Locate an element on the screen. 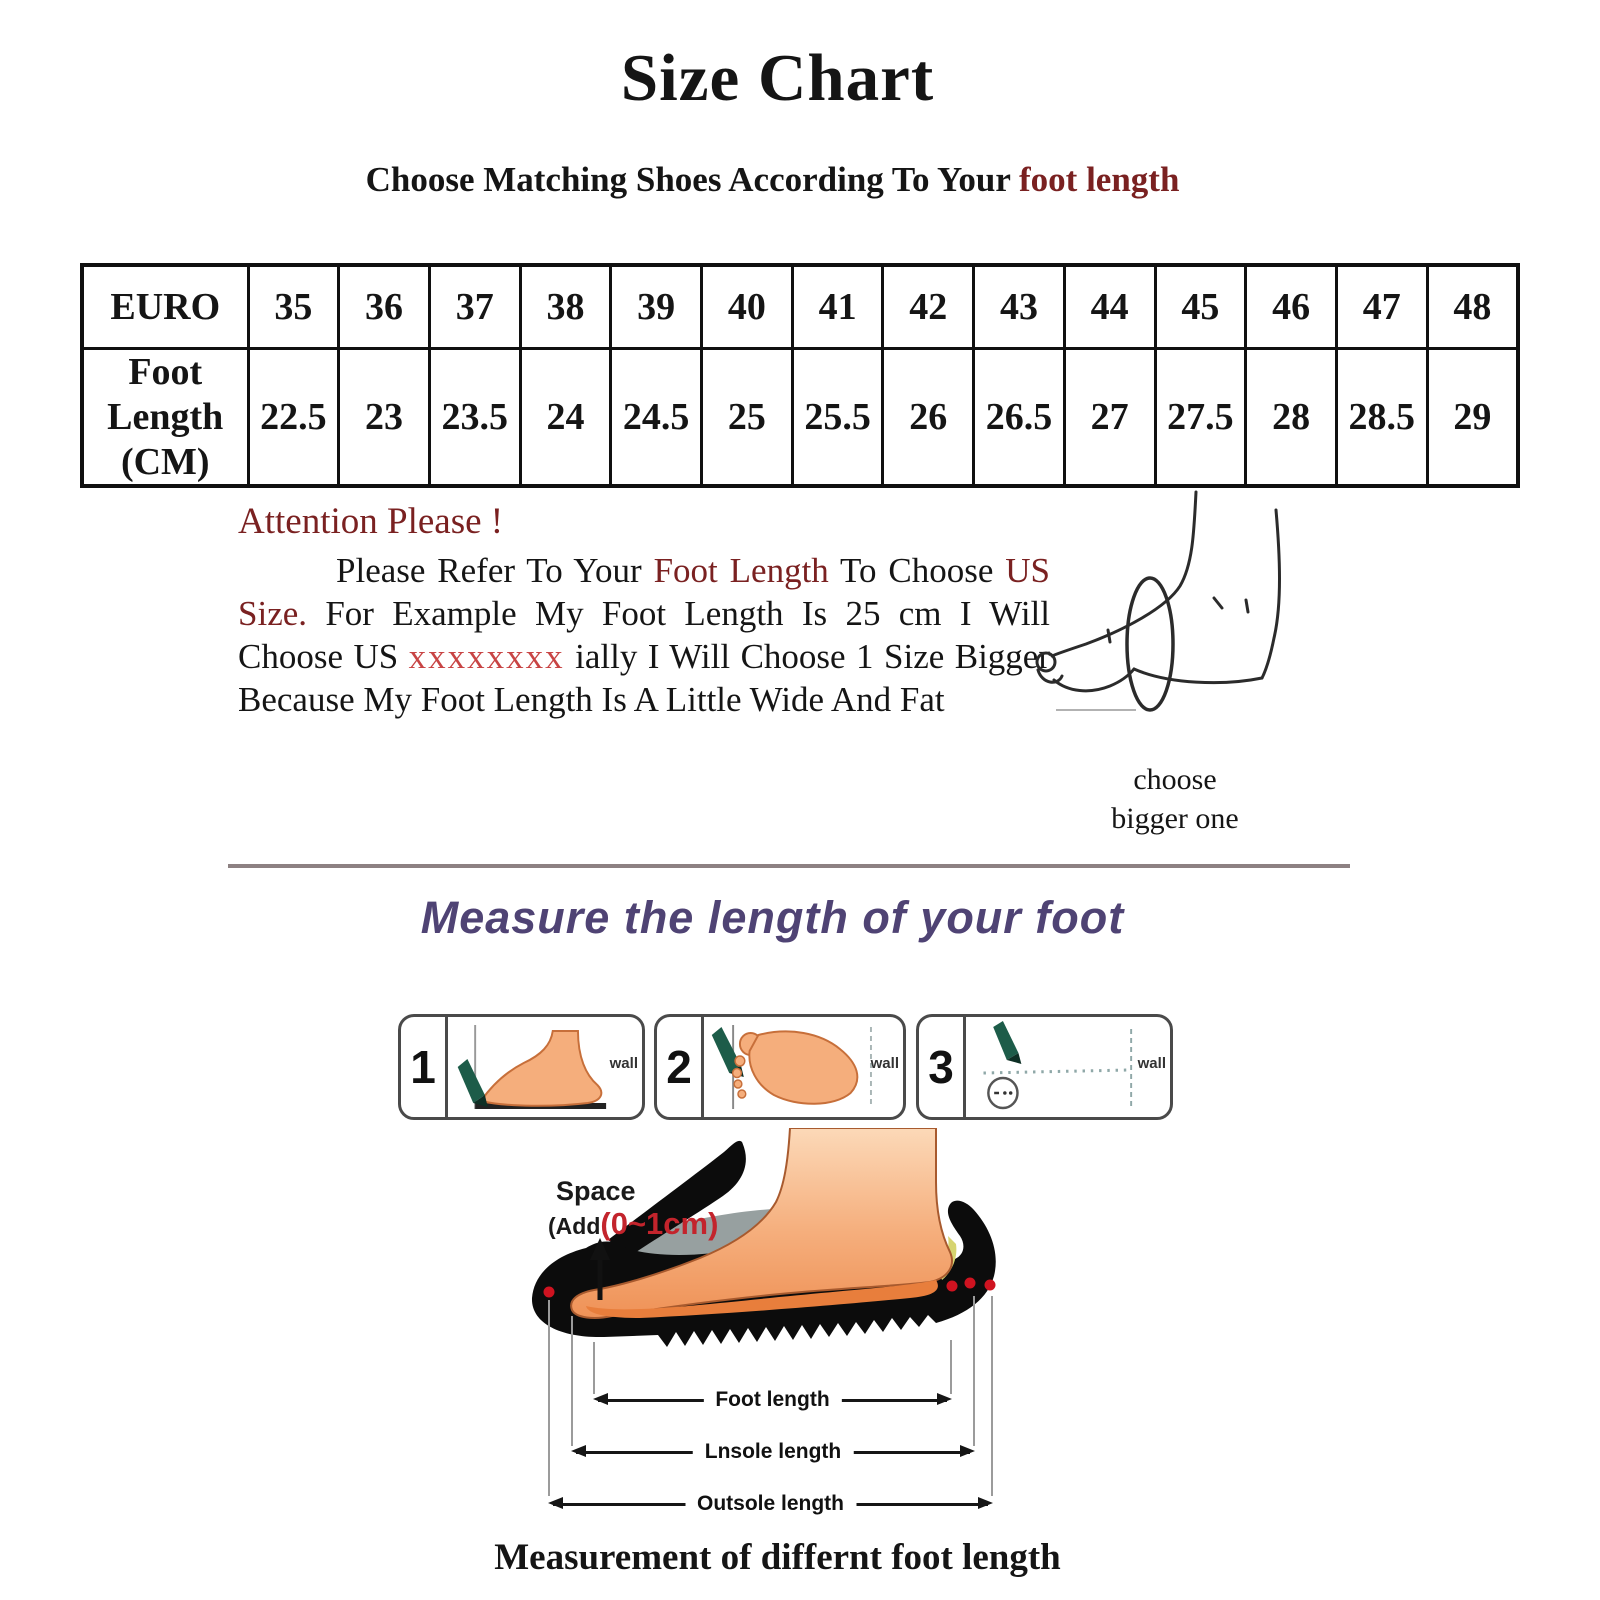 The image size is (1600, 1600). table-cell: 25 is located at coordinates (747, 417).